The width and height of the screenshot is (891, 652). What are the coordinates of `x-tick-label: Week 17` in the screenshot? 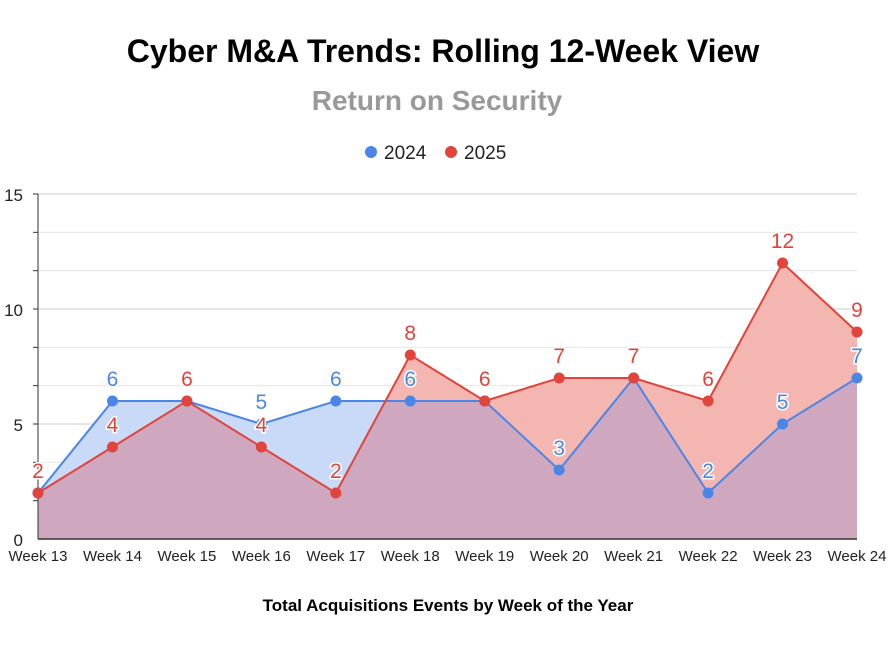 It's located at (335, 556).